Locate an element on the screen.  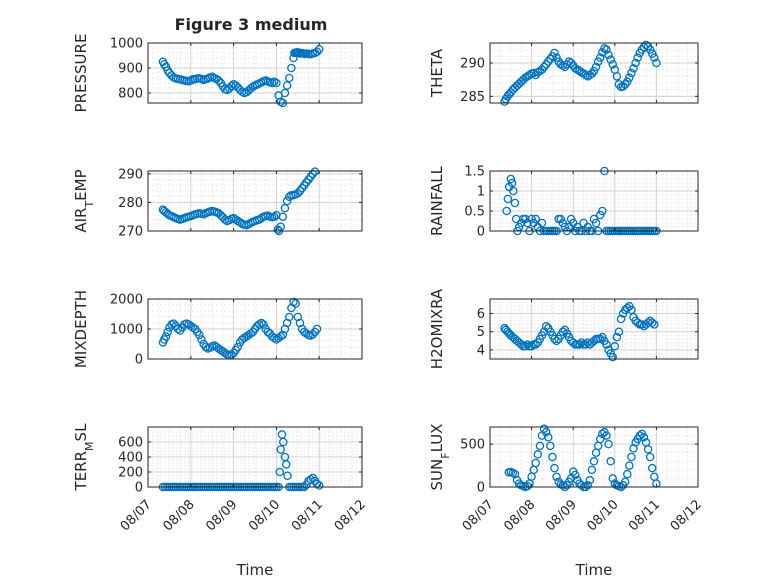
x-tick-label: 08/09 is located at coordinates (561, 515).